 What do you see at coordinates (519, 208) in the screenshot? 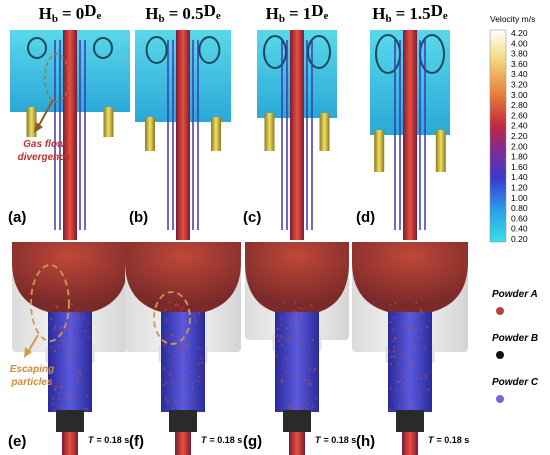
I see `colorbar-label: 0.80` at bounding box center [519, 208].